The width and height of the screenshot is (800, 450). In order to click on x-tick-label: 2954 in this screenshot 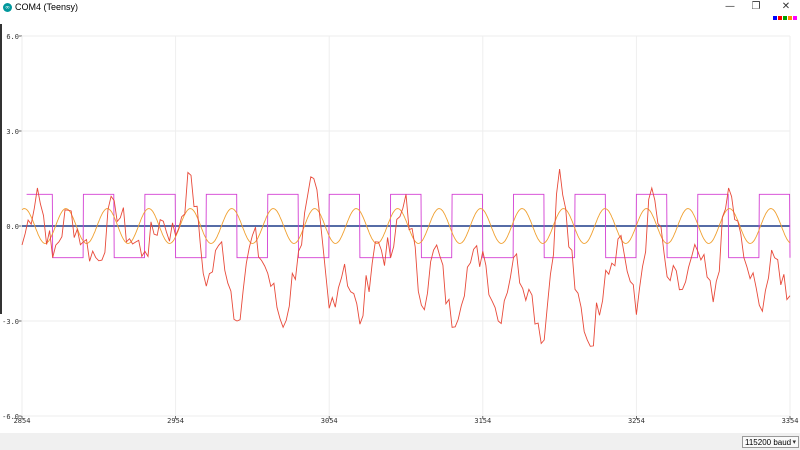, I will do `click(175, 420)`.